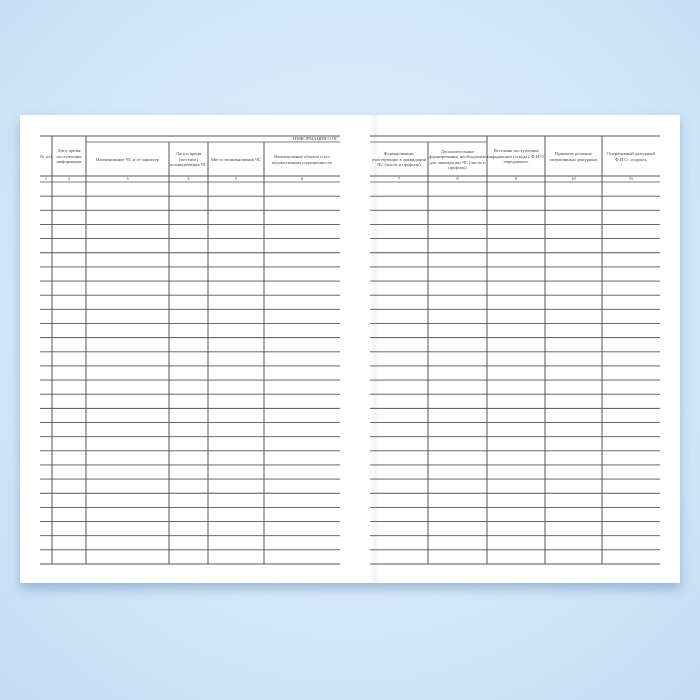 This screenshot has height=700, width=700. I want to click on column-header-5: Место возникновения ЧС, so click(236, 159).